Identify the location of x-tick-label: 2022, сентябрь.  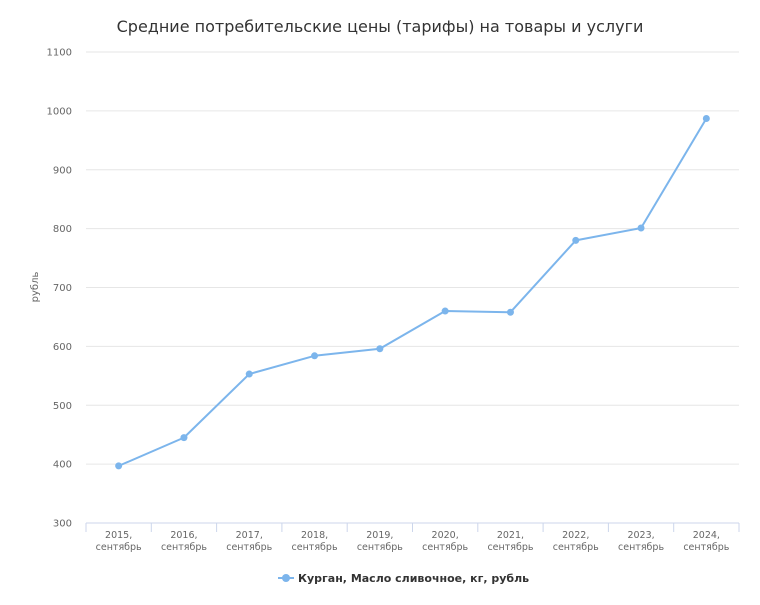
(576, 541).